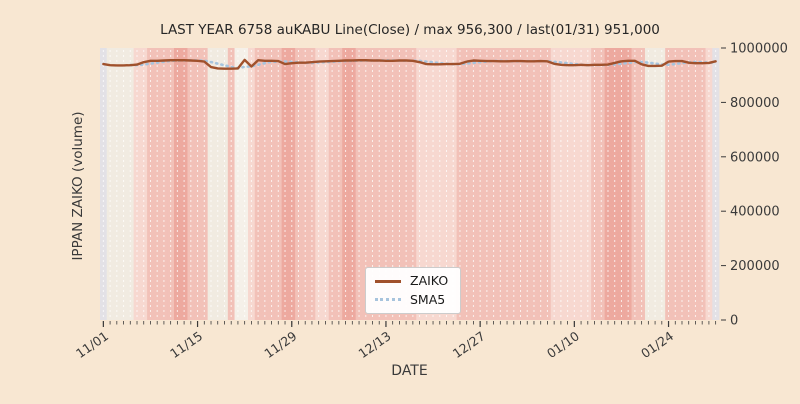 The height and width of the screenshot is (404, 800). Describe the element at coordinates (280, 344) in the screenshot. I see `x-tick-label: 11/29` at that location.